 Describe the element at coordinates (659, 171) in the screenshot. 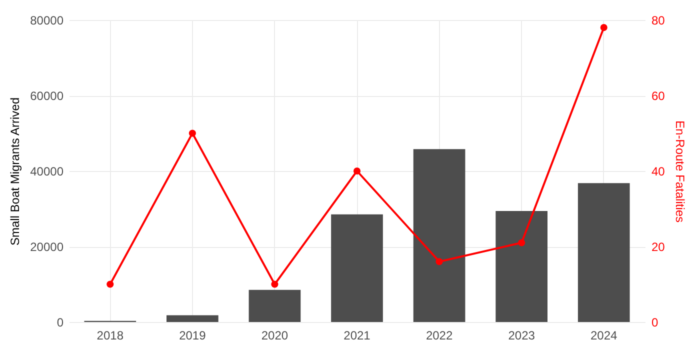

I see `y2-tick-label: 40` at that location.